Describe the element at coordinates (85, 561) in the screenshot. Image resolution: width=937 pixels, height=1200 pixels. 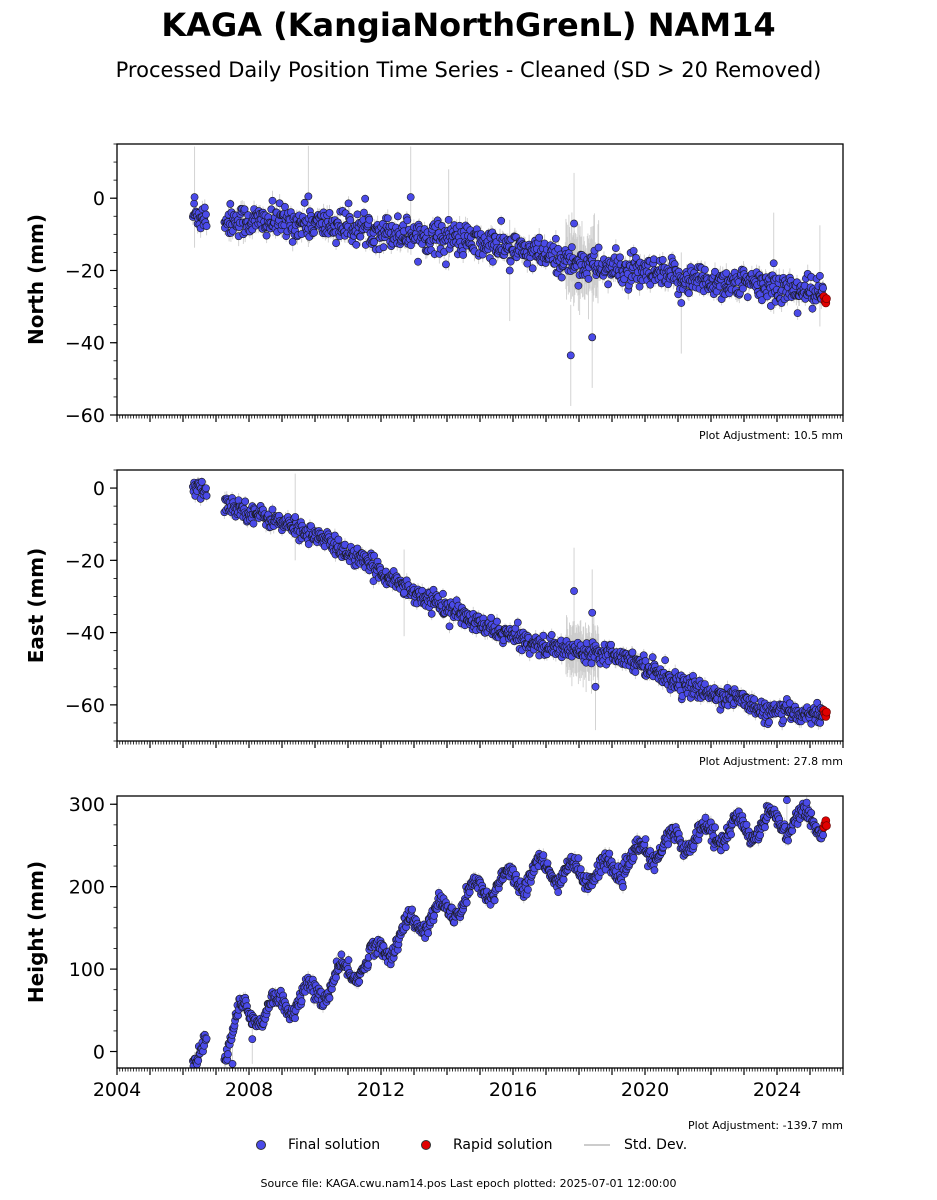
I see `y-tick-label: −20` at that location.